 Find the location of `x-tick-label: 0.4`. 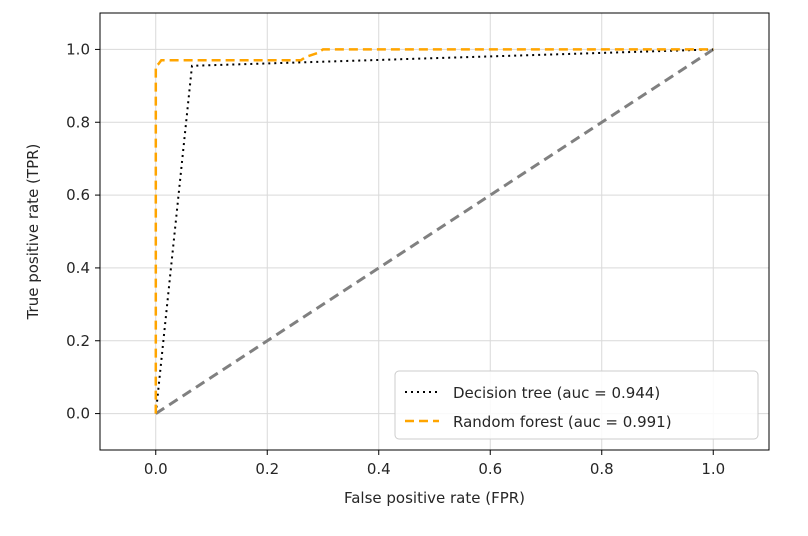

x-tick-label: 0.4 is located at coordinates (379, 469).